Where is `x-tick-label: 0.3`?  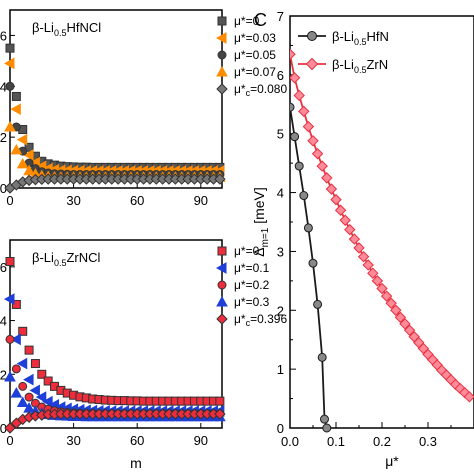
x-tick-label: 0.3 is located at coordinates (428, 441).